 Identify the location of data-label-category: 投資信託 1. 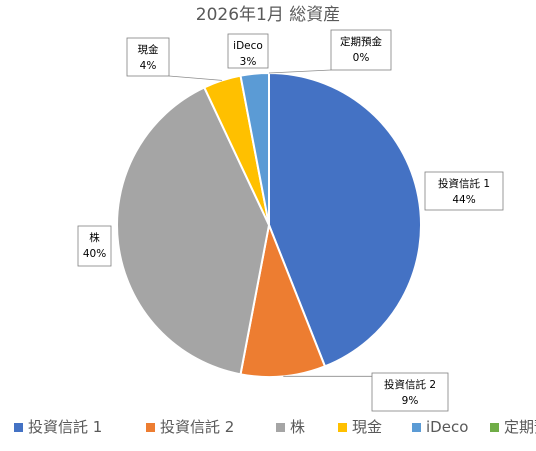
(464, 183).